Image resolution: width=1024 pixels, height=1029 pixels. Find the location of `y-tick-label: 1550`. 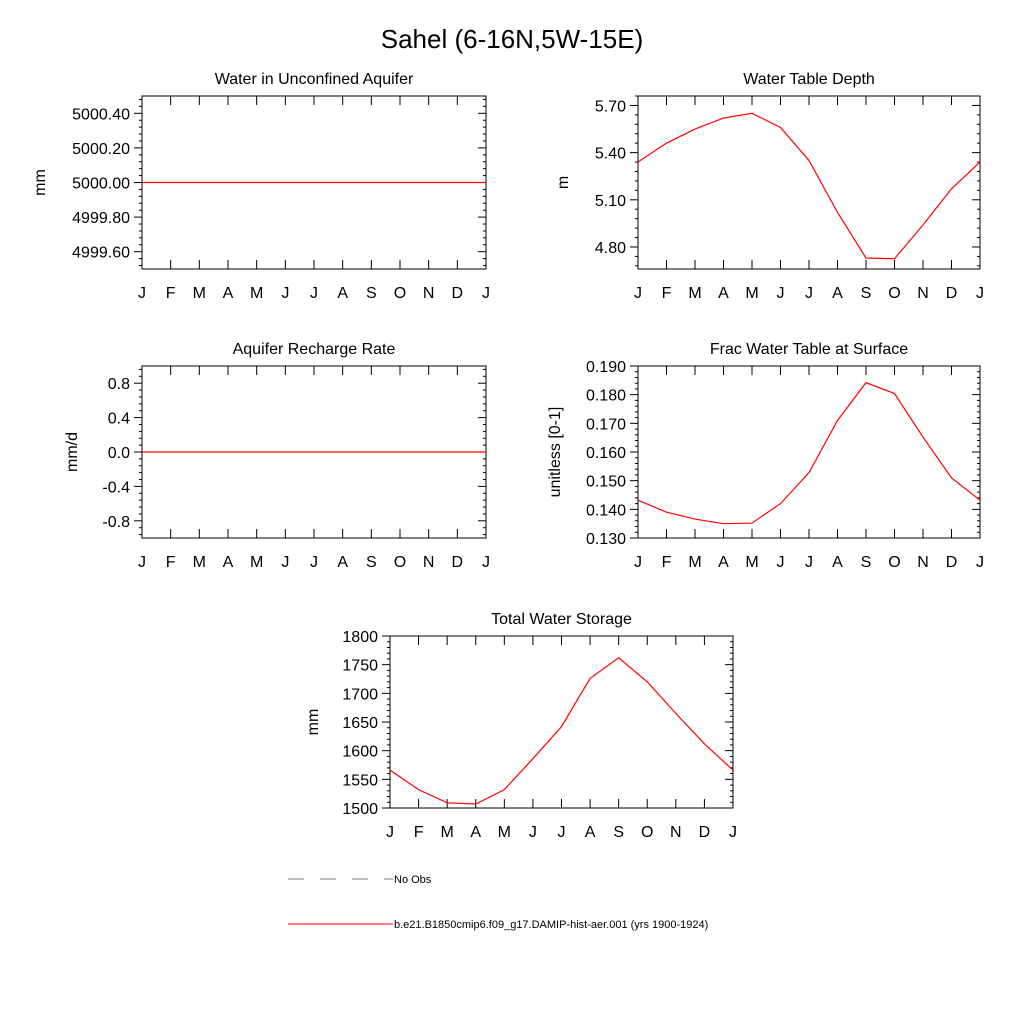

y-tick-label: 1550 is located at coordinates (360, 780).